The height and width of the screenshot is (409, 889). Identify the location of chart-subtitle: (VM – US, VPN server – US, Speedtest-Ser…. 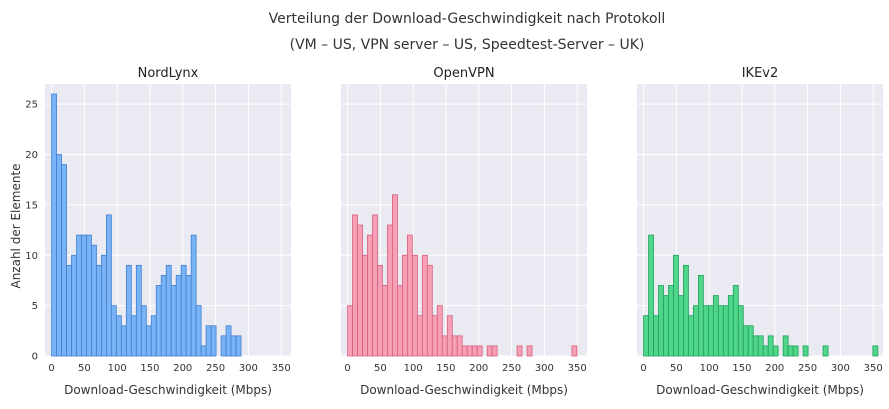
(467, 45).